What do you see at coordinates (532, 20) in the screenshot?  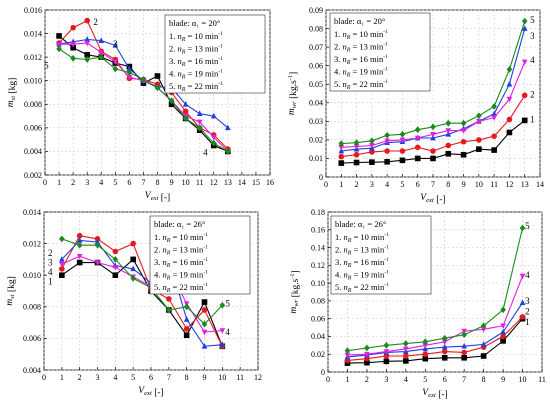 I see `curve-label: 5` at bounding box center [532, 20].